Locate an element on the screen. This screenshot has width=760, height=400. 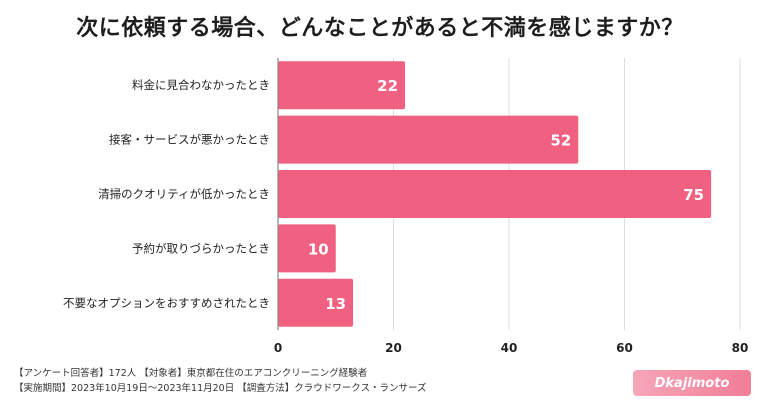
category-label: 予約が取りづらかったとき is located at coordinates (201, 248).